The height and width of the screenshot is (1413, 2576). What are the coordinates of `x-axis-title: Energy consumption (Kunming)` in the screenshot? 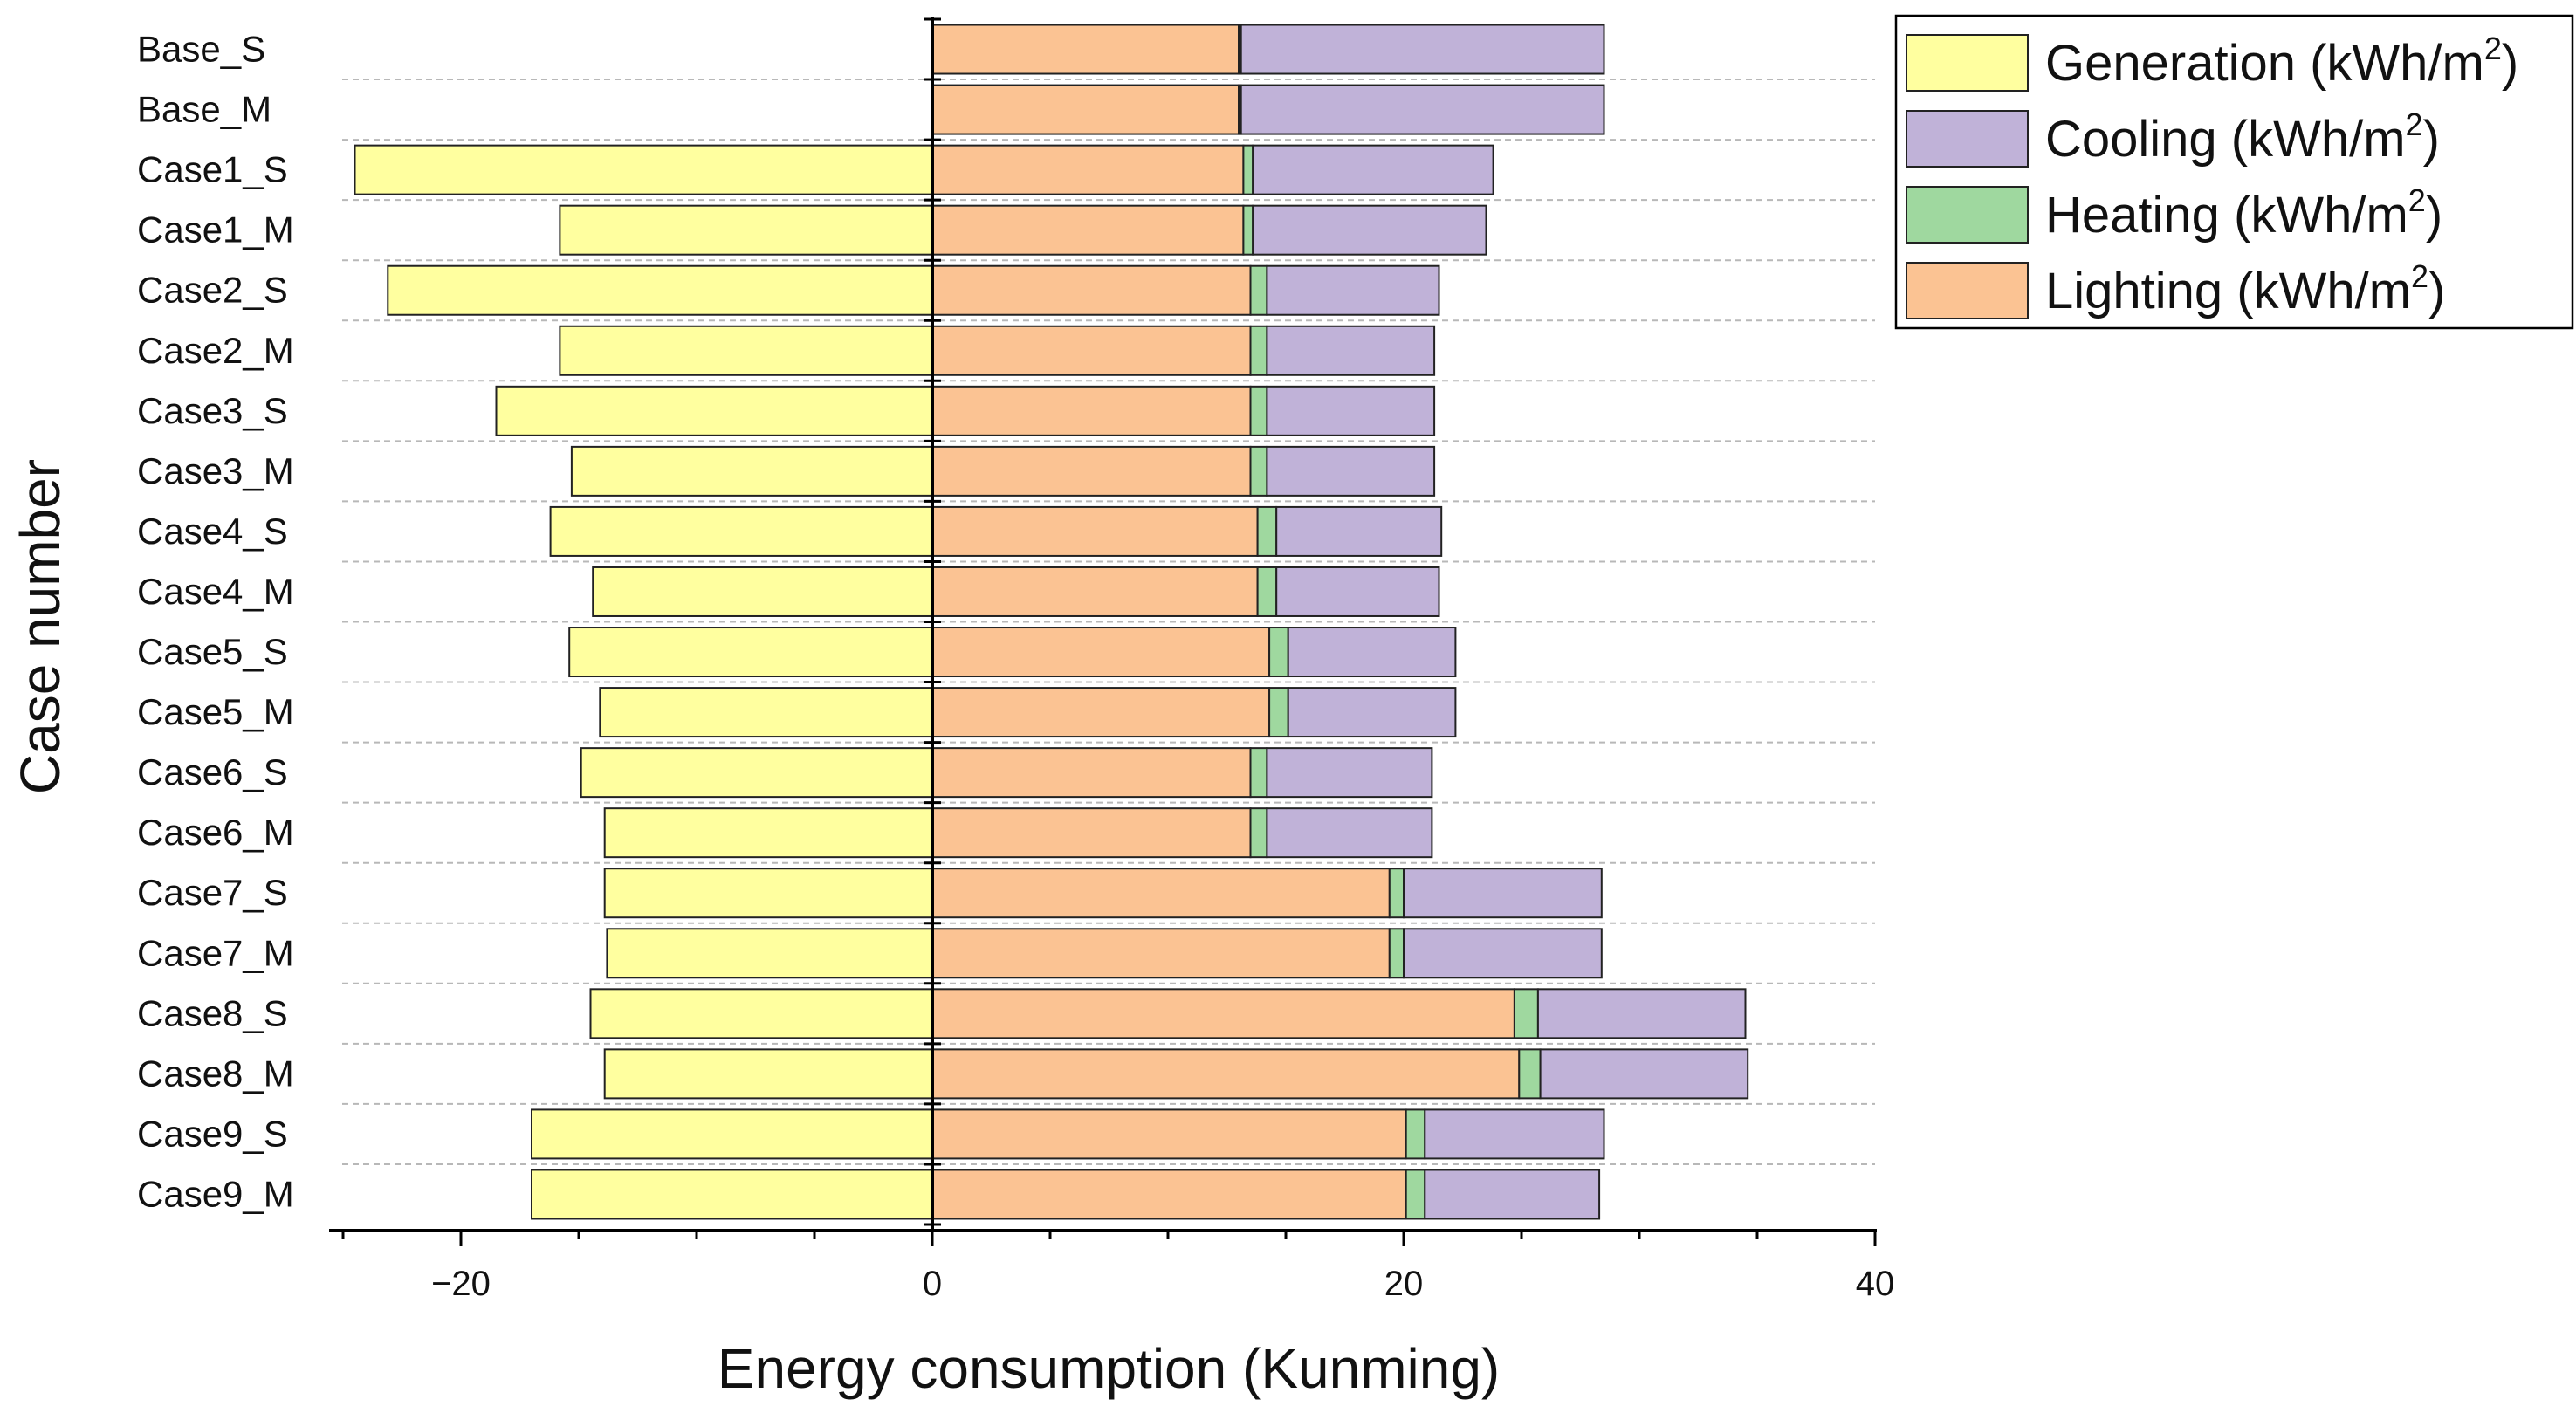 It's located at (1109, 1368).